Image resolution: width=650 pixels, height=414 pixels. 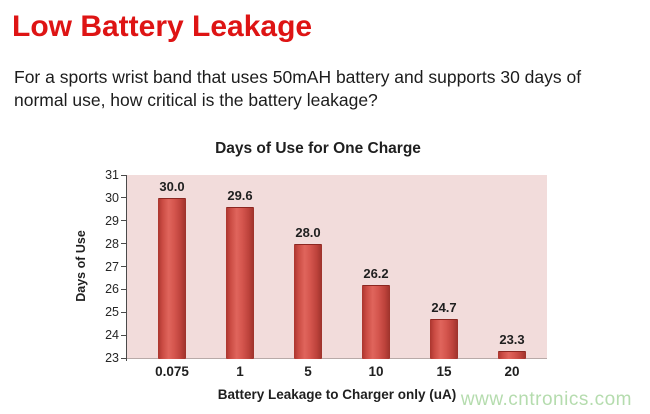 What do you see at coordinates (112, 197) in the screenshot?
I see `y-tick-label: 30` at bounding box center [112, 197].